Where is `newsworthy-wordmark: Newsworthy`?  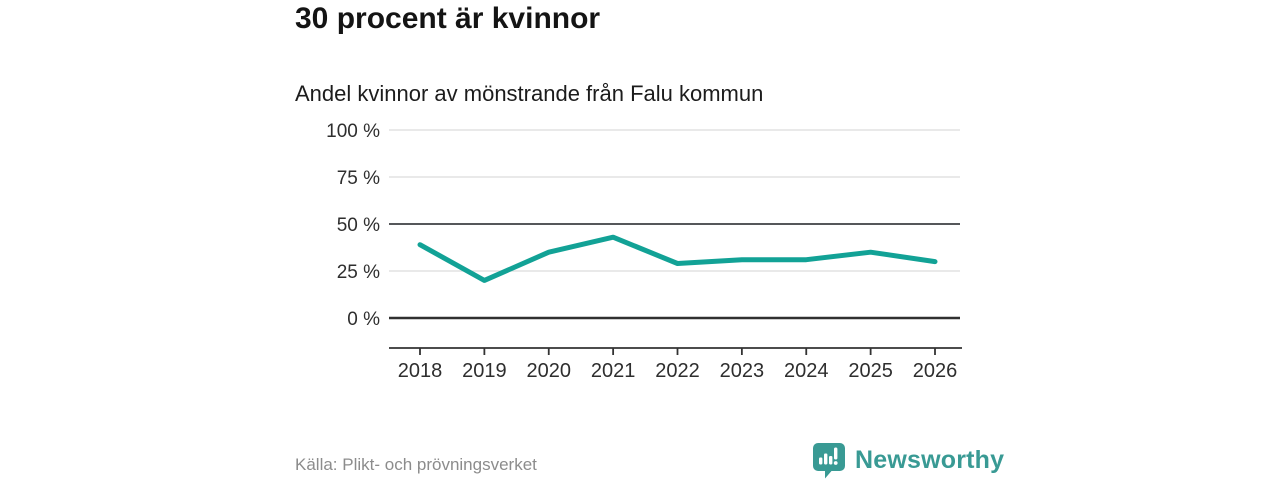 newsworthy-wordmark: Newsworthy is located at coordinates (930, 460).